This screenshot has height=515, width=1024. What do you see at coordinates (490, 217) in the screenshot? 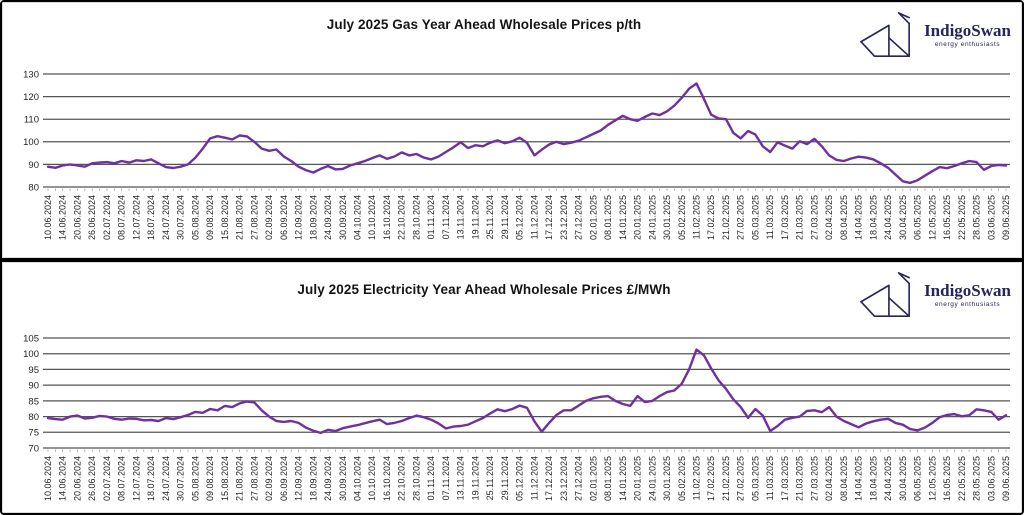
I see `svg-text: 25.11.2024` at bounding box center [490, 217].